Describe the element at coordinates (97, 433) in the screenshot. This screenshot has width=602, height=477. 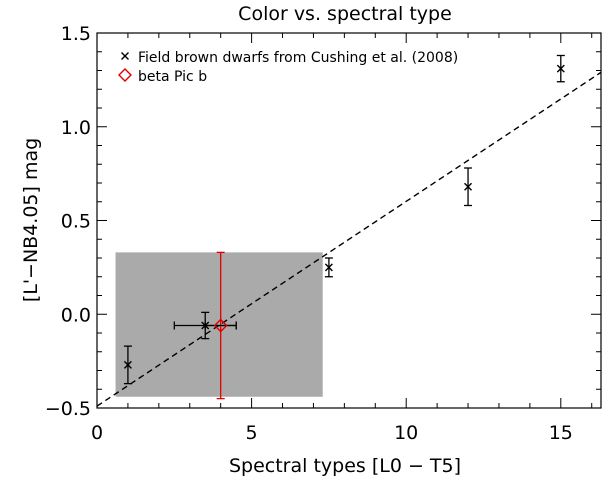
I see `x-tick-label: 0` at that location.